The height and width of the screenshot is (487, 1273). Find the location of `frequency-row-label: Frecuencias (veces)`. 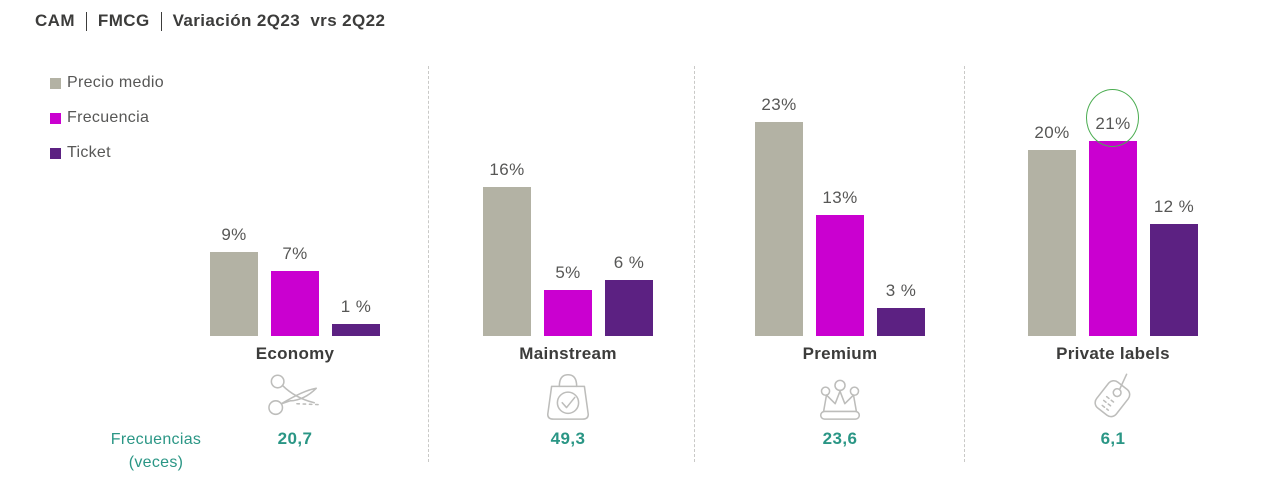

frequency-row-label: Frecuencias (veces) is located at coordinates (156, 451).